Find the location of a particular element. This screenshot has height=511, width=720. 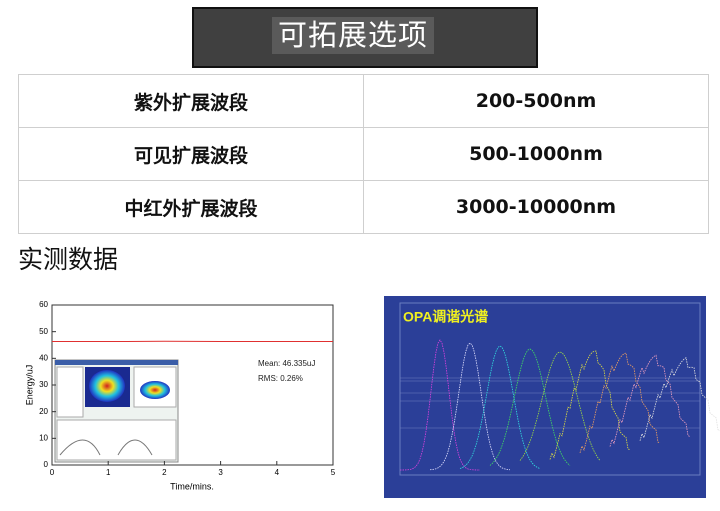

spectrum-frame is located at coordinates (550, 389).